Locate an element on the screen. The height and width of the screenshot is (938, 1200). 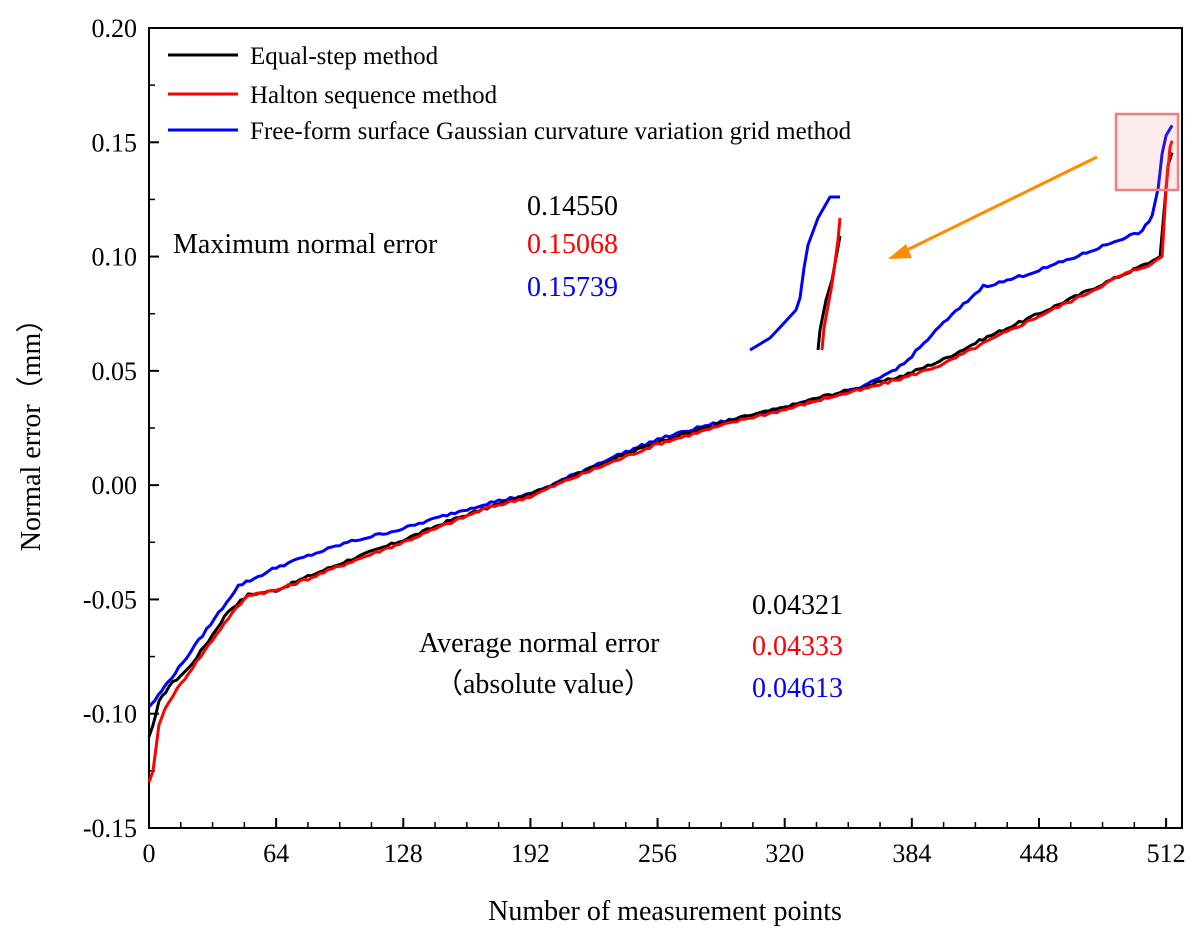
max-error-value-equal-step: 0.14550 is located at coordinates (572, 206).